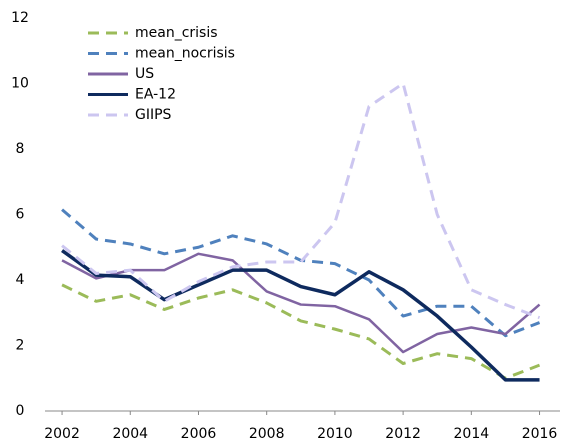 The image size is (566, 443). I want to click on x-tick-label: 2006, so click(199, 434).